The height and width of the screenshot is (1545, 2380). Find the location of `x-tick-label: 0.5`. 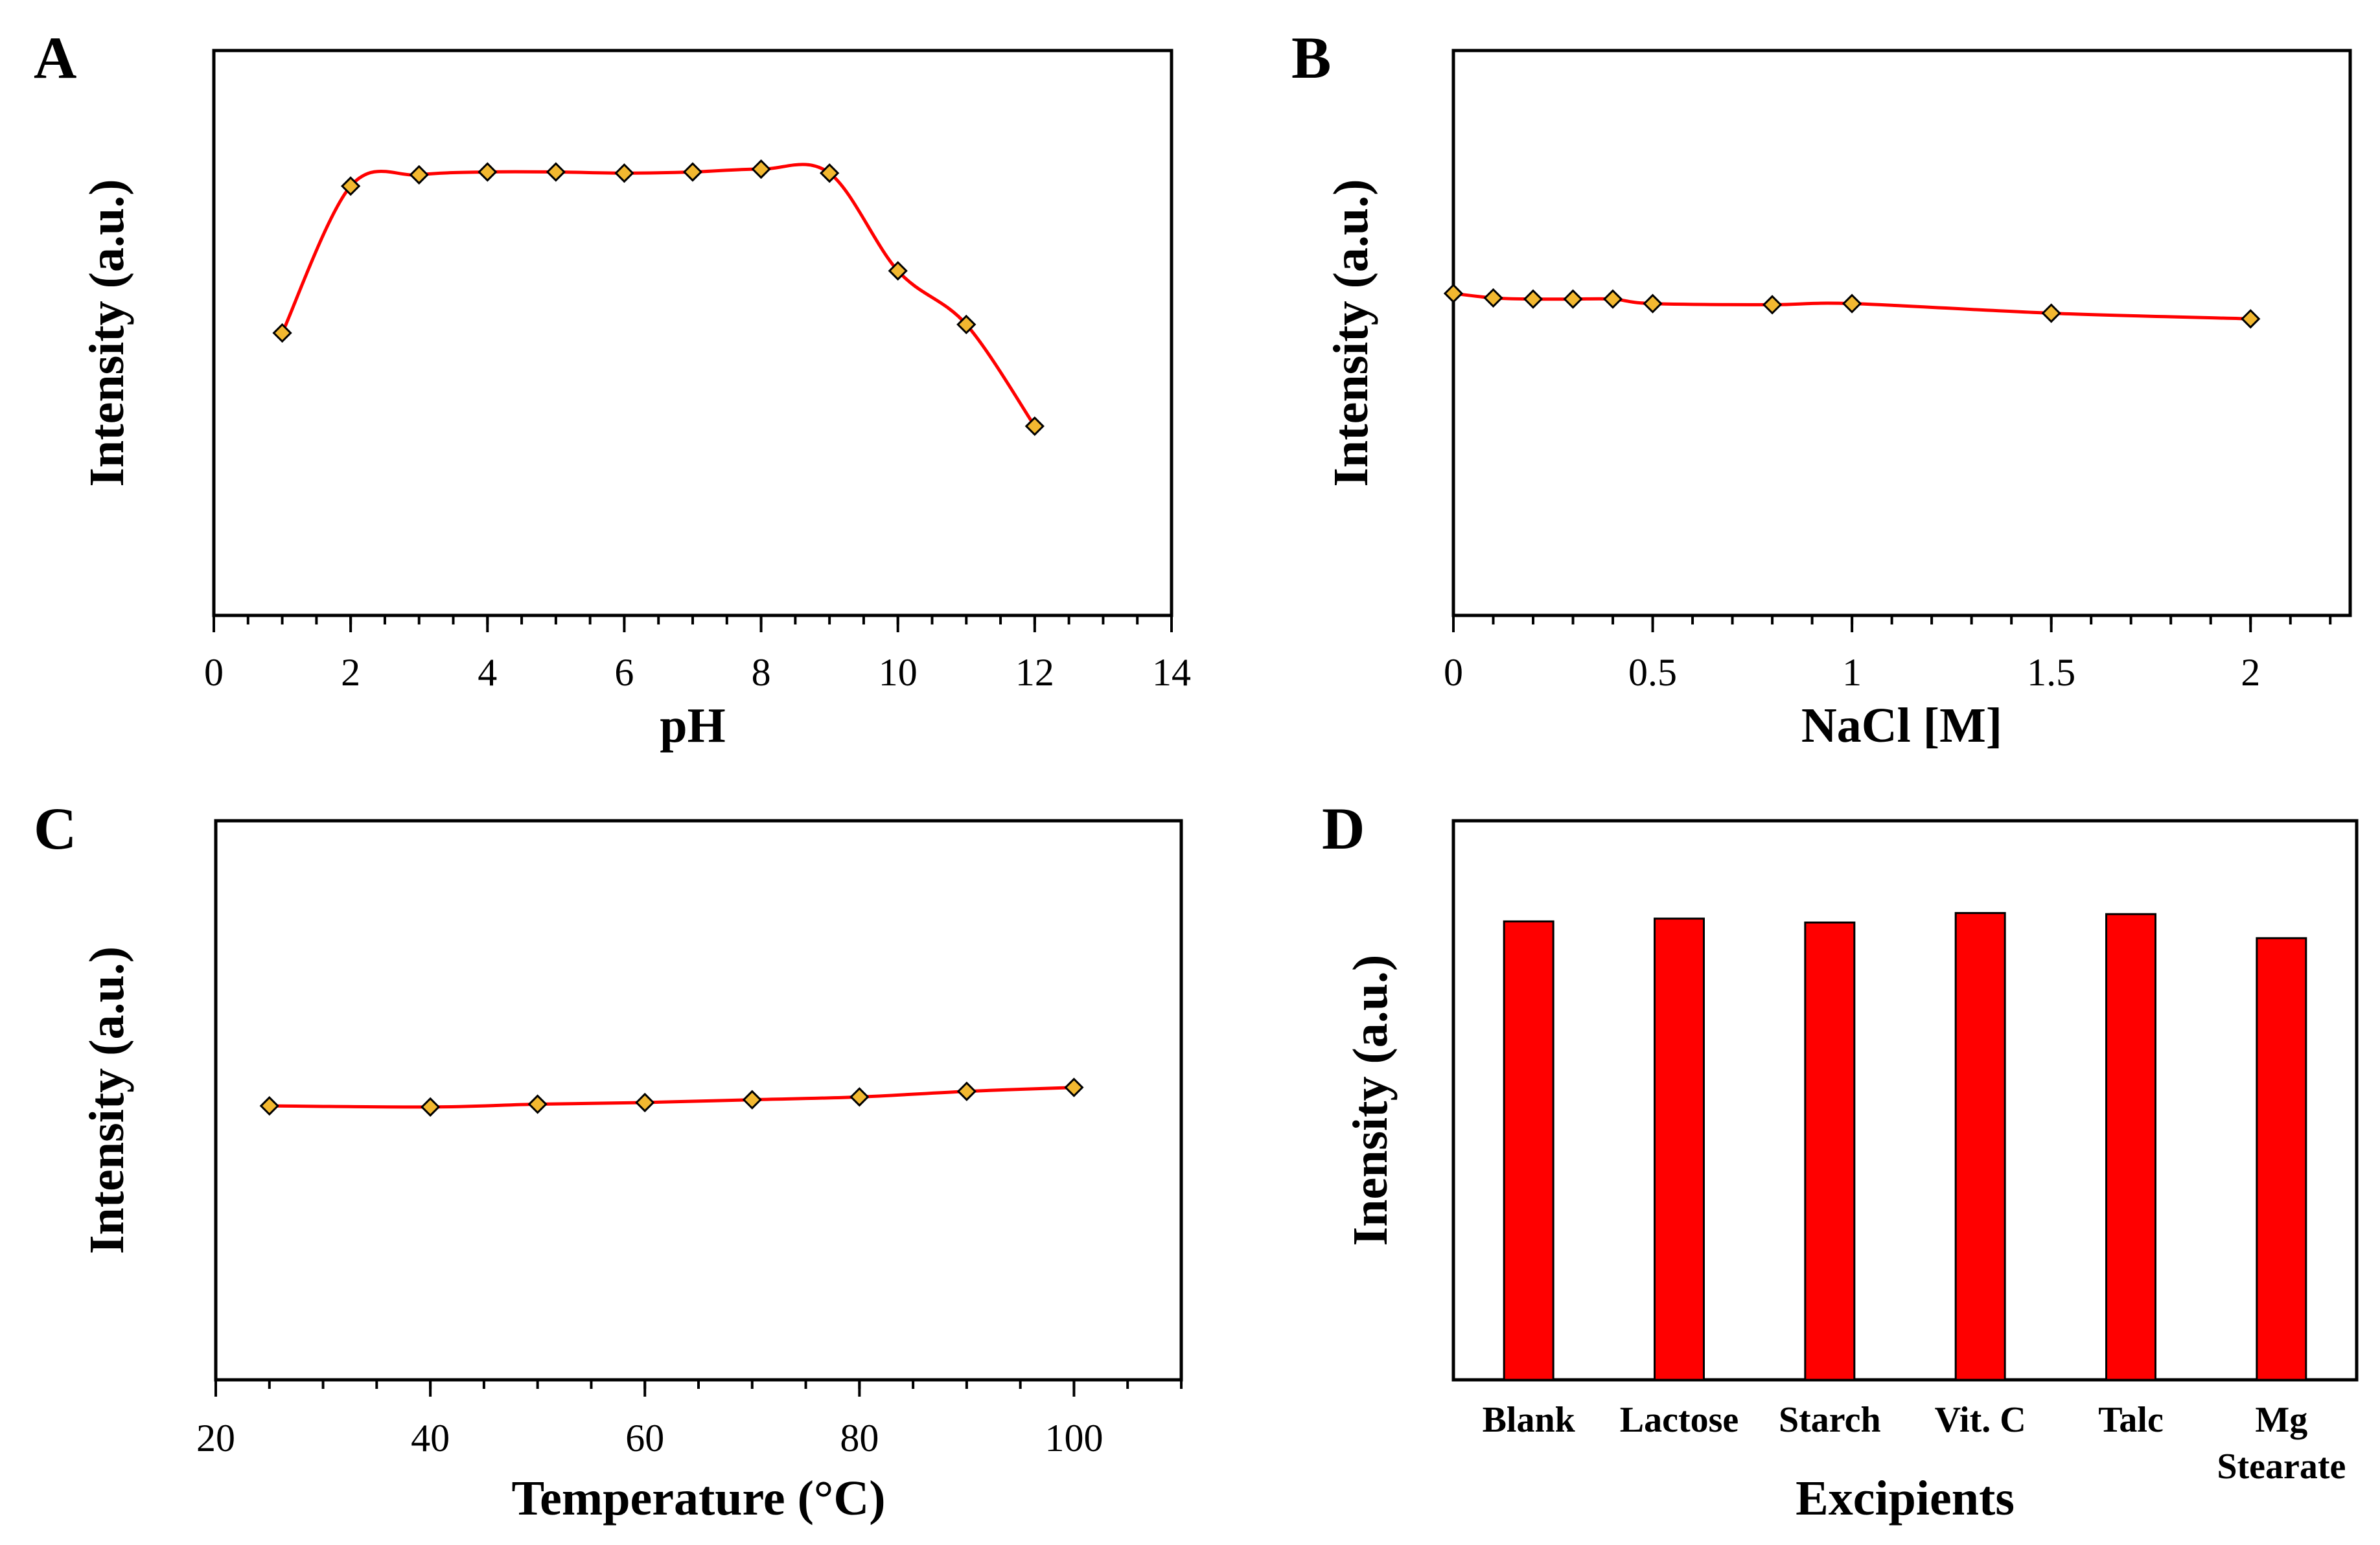

x-tick-label: 0.5 is located at coordinates (1652, 672).